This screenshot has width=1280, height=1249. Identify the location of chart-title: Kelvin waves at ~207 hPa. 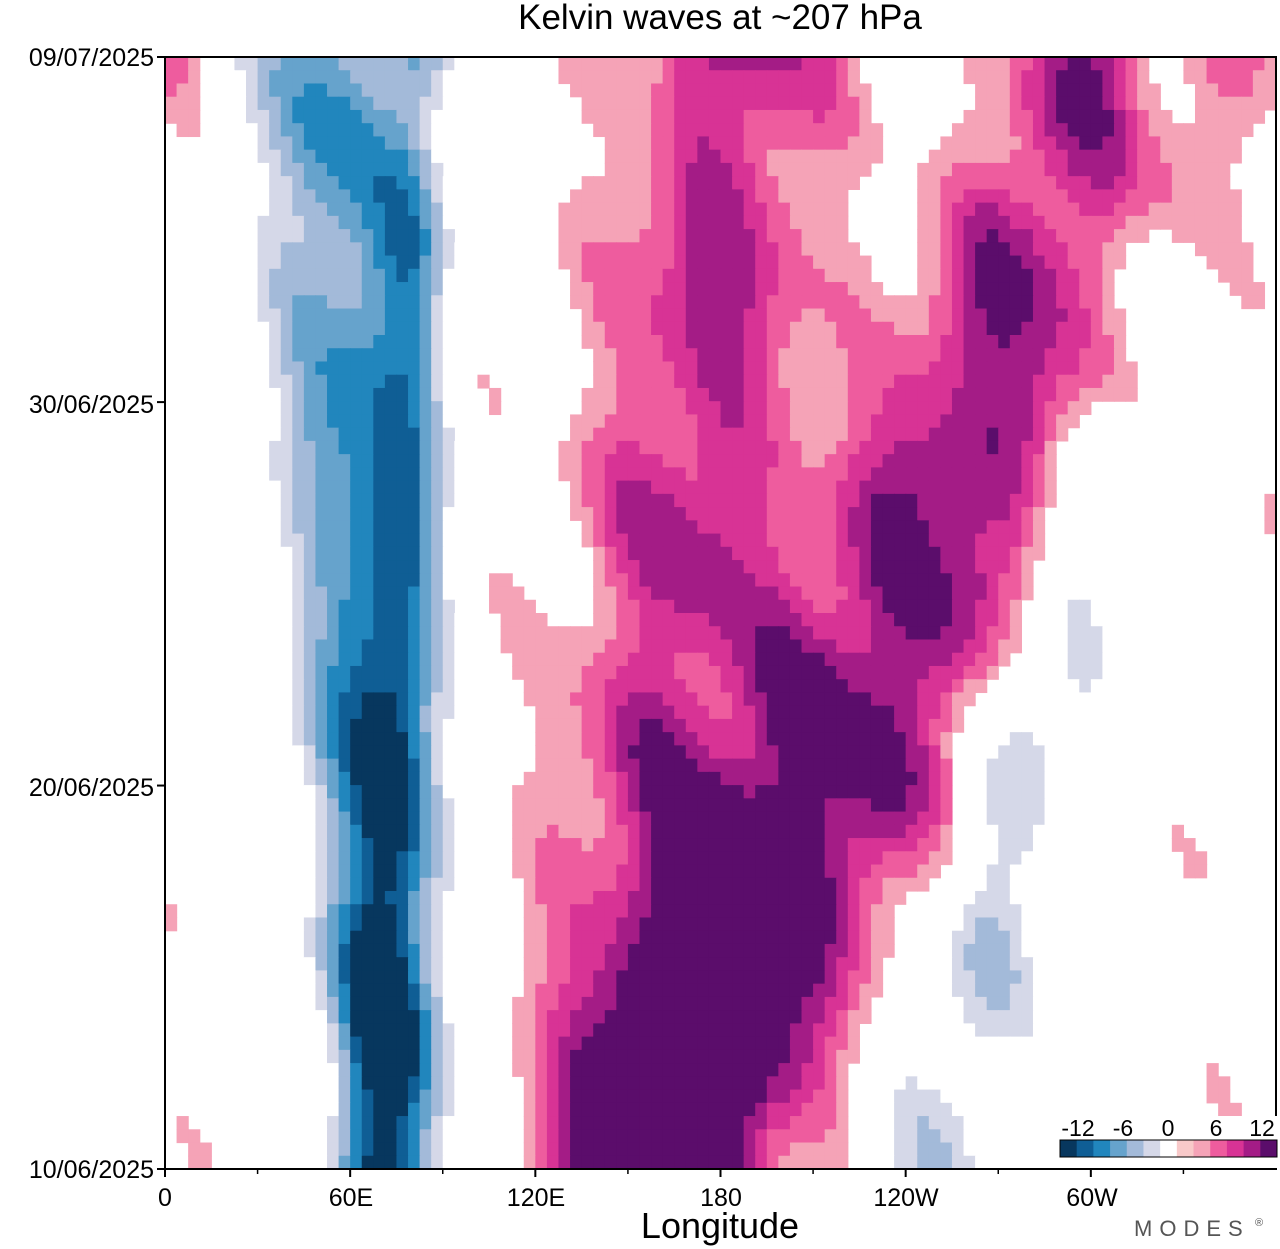
(720, 18).